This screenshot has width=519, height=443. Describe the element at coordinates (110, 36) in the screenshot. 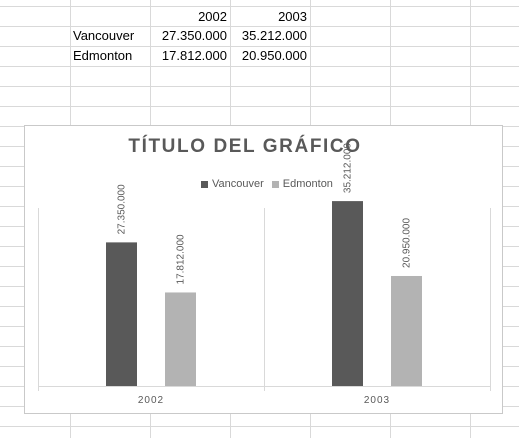

I see `row-label-vancouver: Vancouver` at that location.